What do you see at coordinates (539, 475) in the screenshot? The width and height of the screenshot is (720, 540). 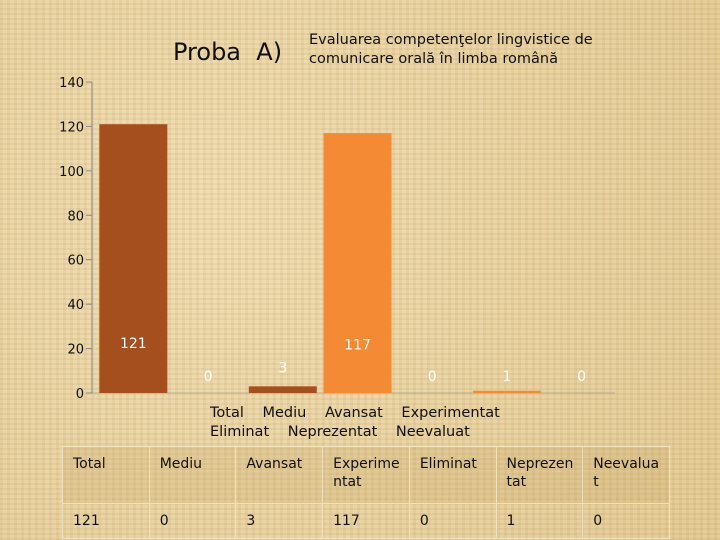 I see `table-header-cell: Neprezen tat` at bounding box center [539, 475].